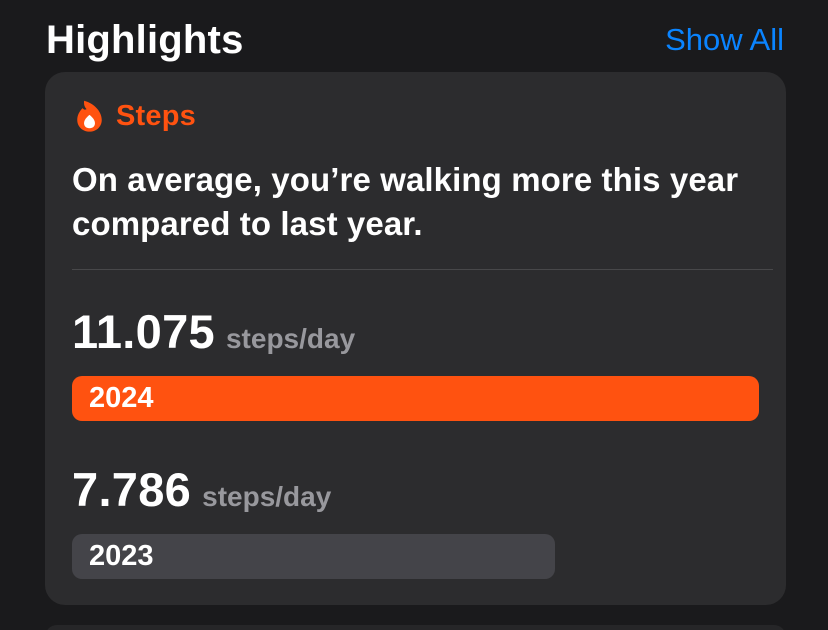 This screenshot has width=828, height=630. Describe the element at coordinates (156, 116) in the screenshot. I see `category-label: Steps` at that location.